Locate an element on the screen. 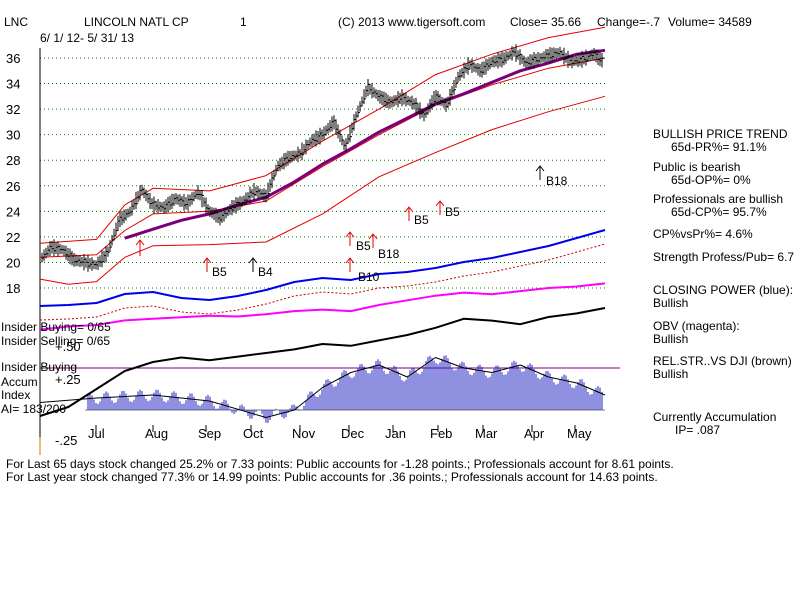 Image resolution: width=800 pixels, height=600 pixels. month-label-Mar: Mar is located at coordinates (486, 433).